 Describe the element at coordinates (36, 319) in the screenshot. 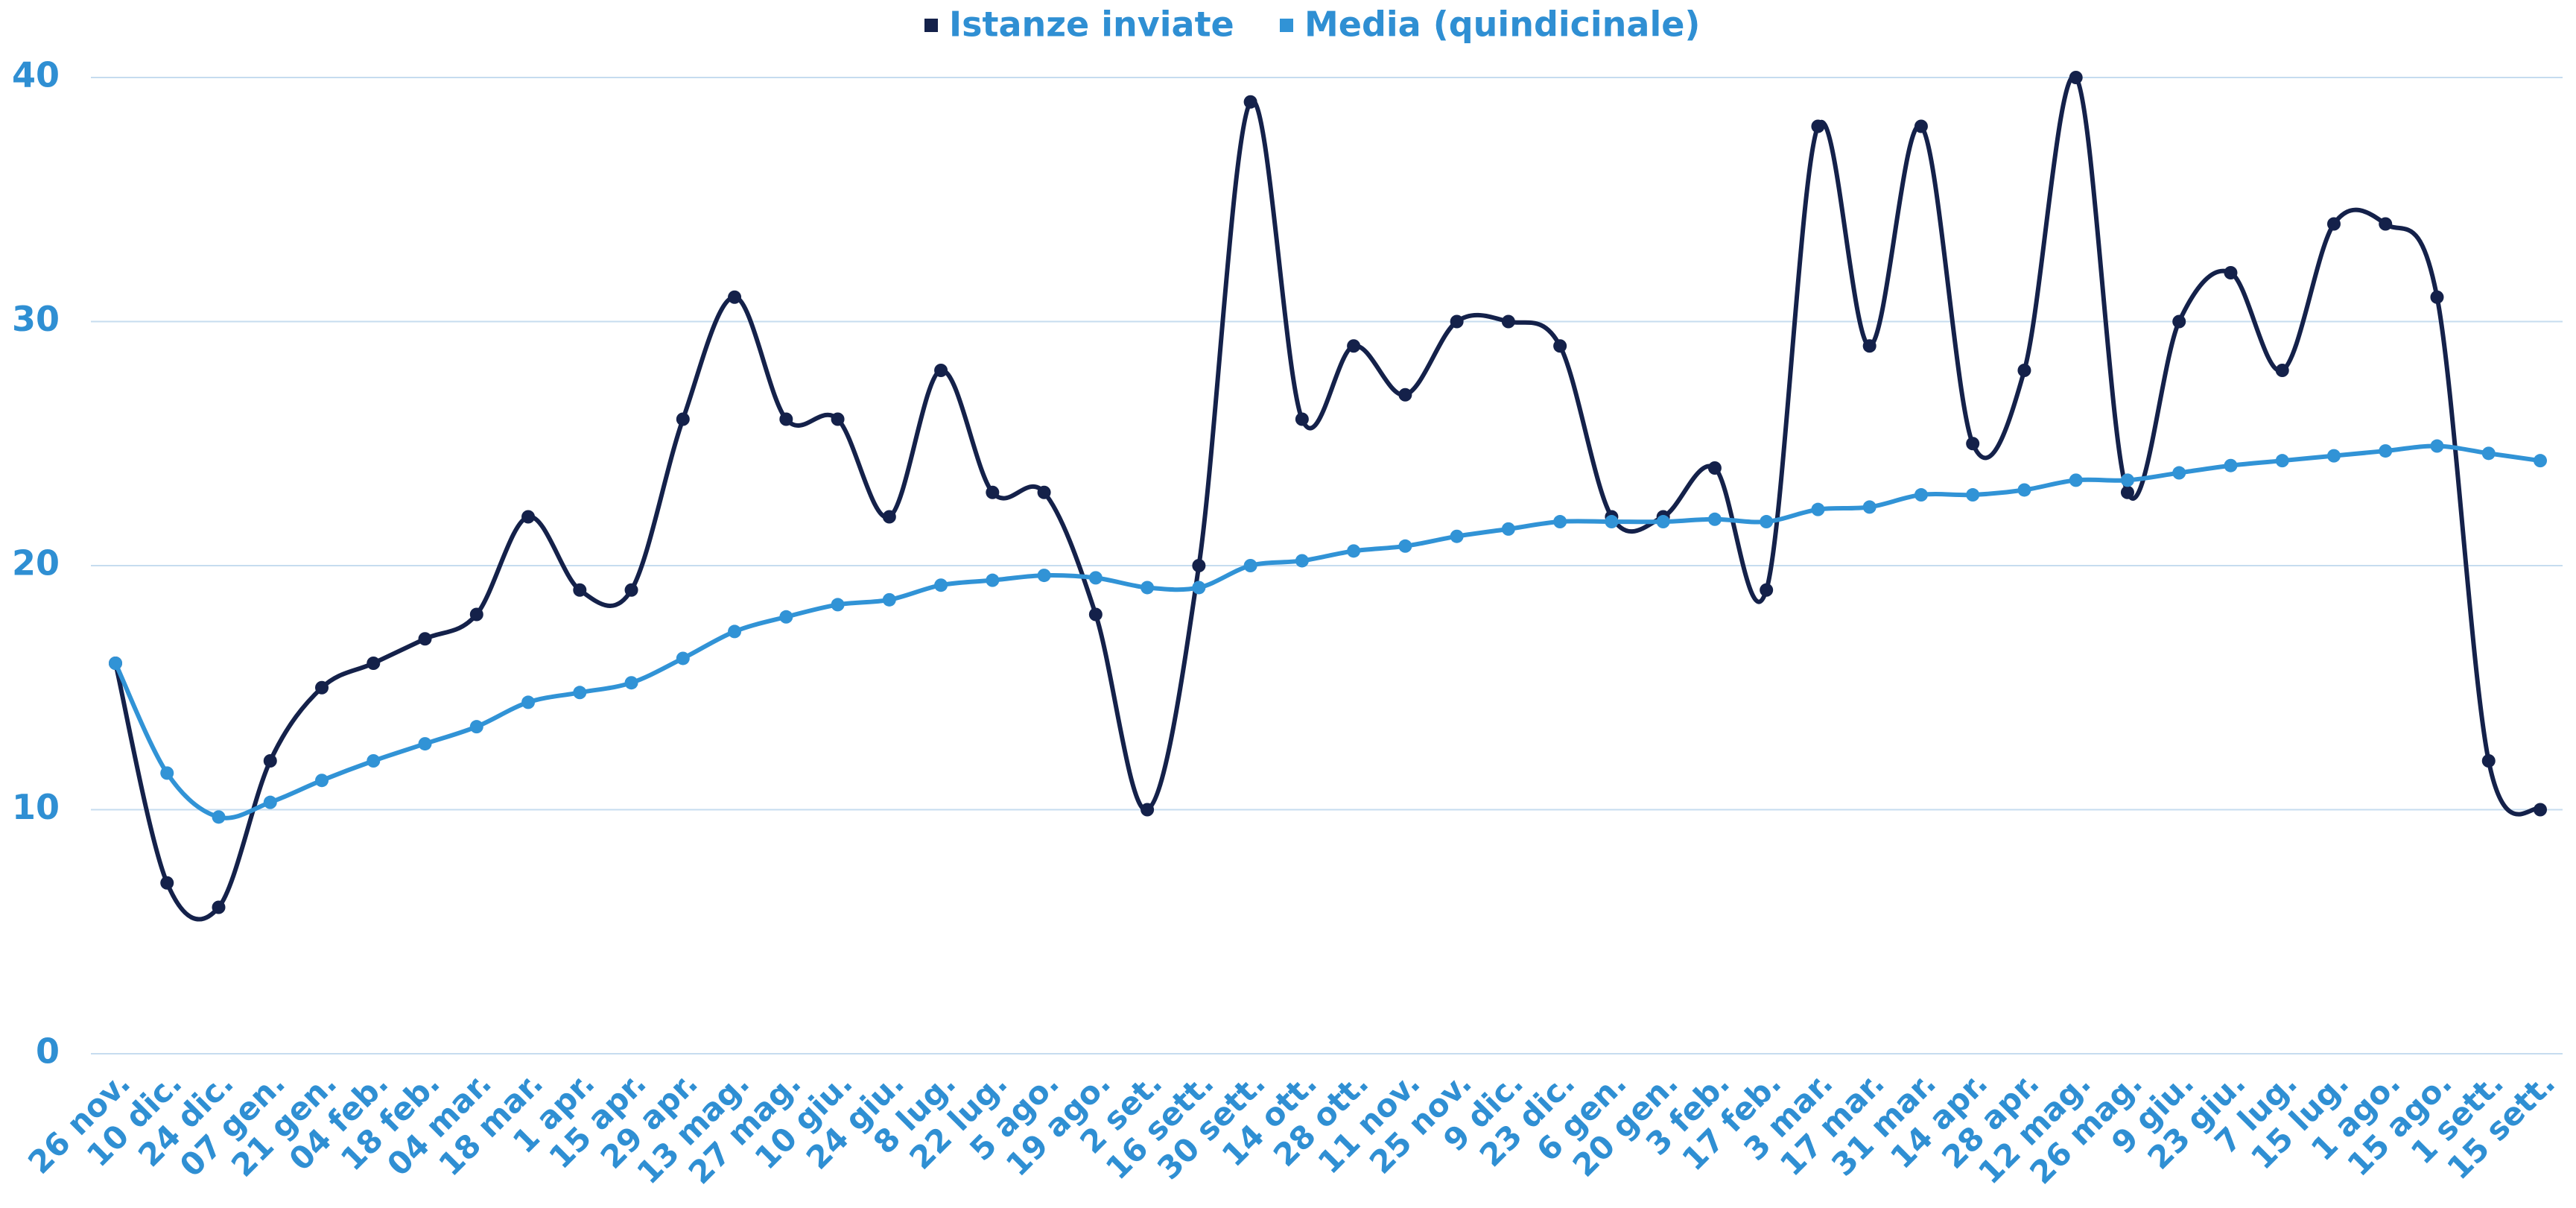

I see `y-tick-label: 30` at that location.